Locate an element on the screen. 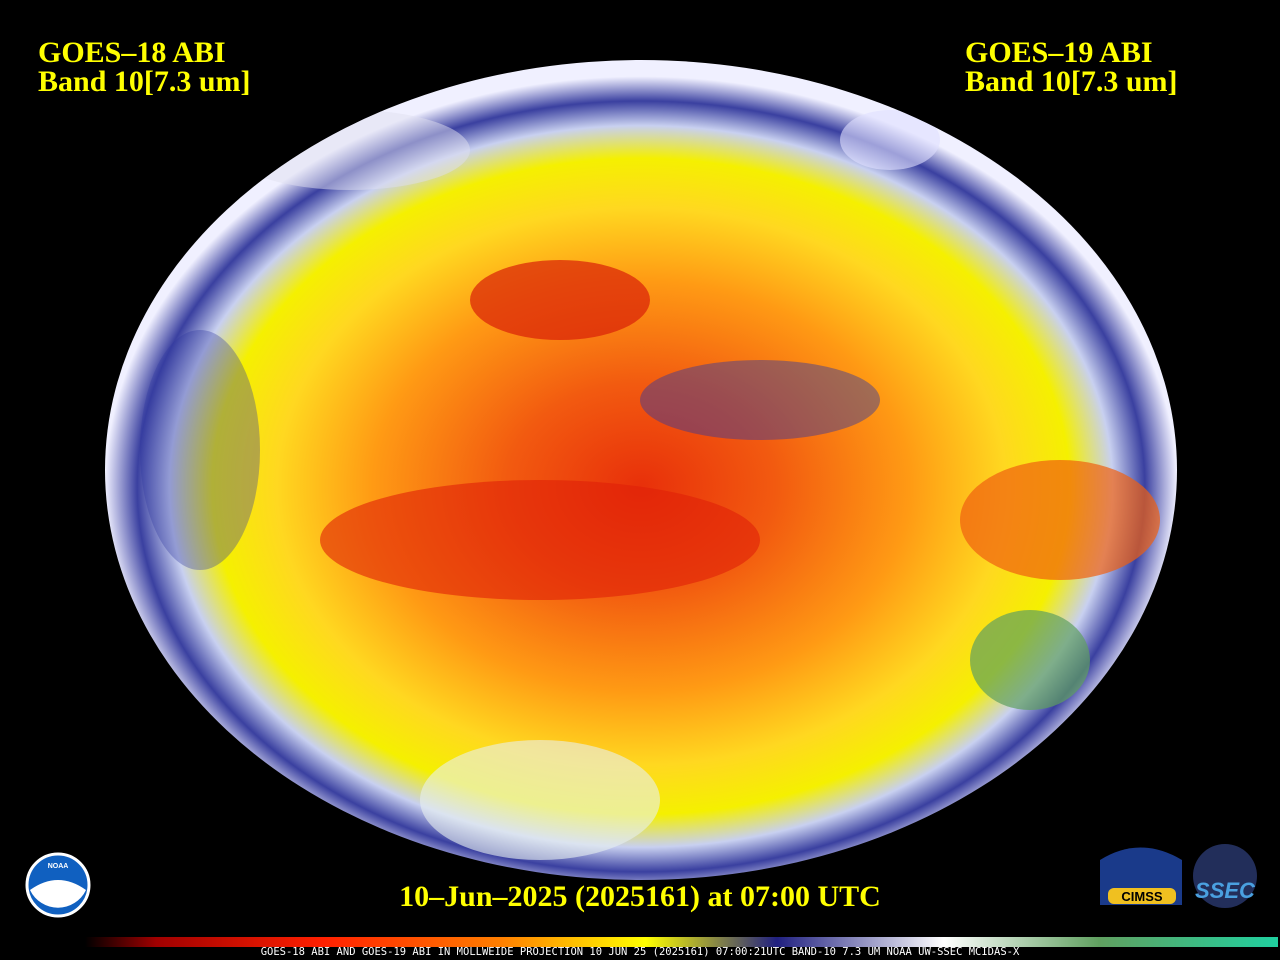 Image resolution: width=1280 pixels, height=960 pixels. color-bar is located at coordinates (681, 942).